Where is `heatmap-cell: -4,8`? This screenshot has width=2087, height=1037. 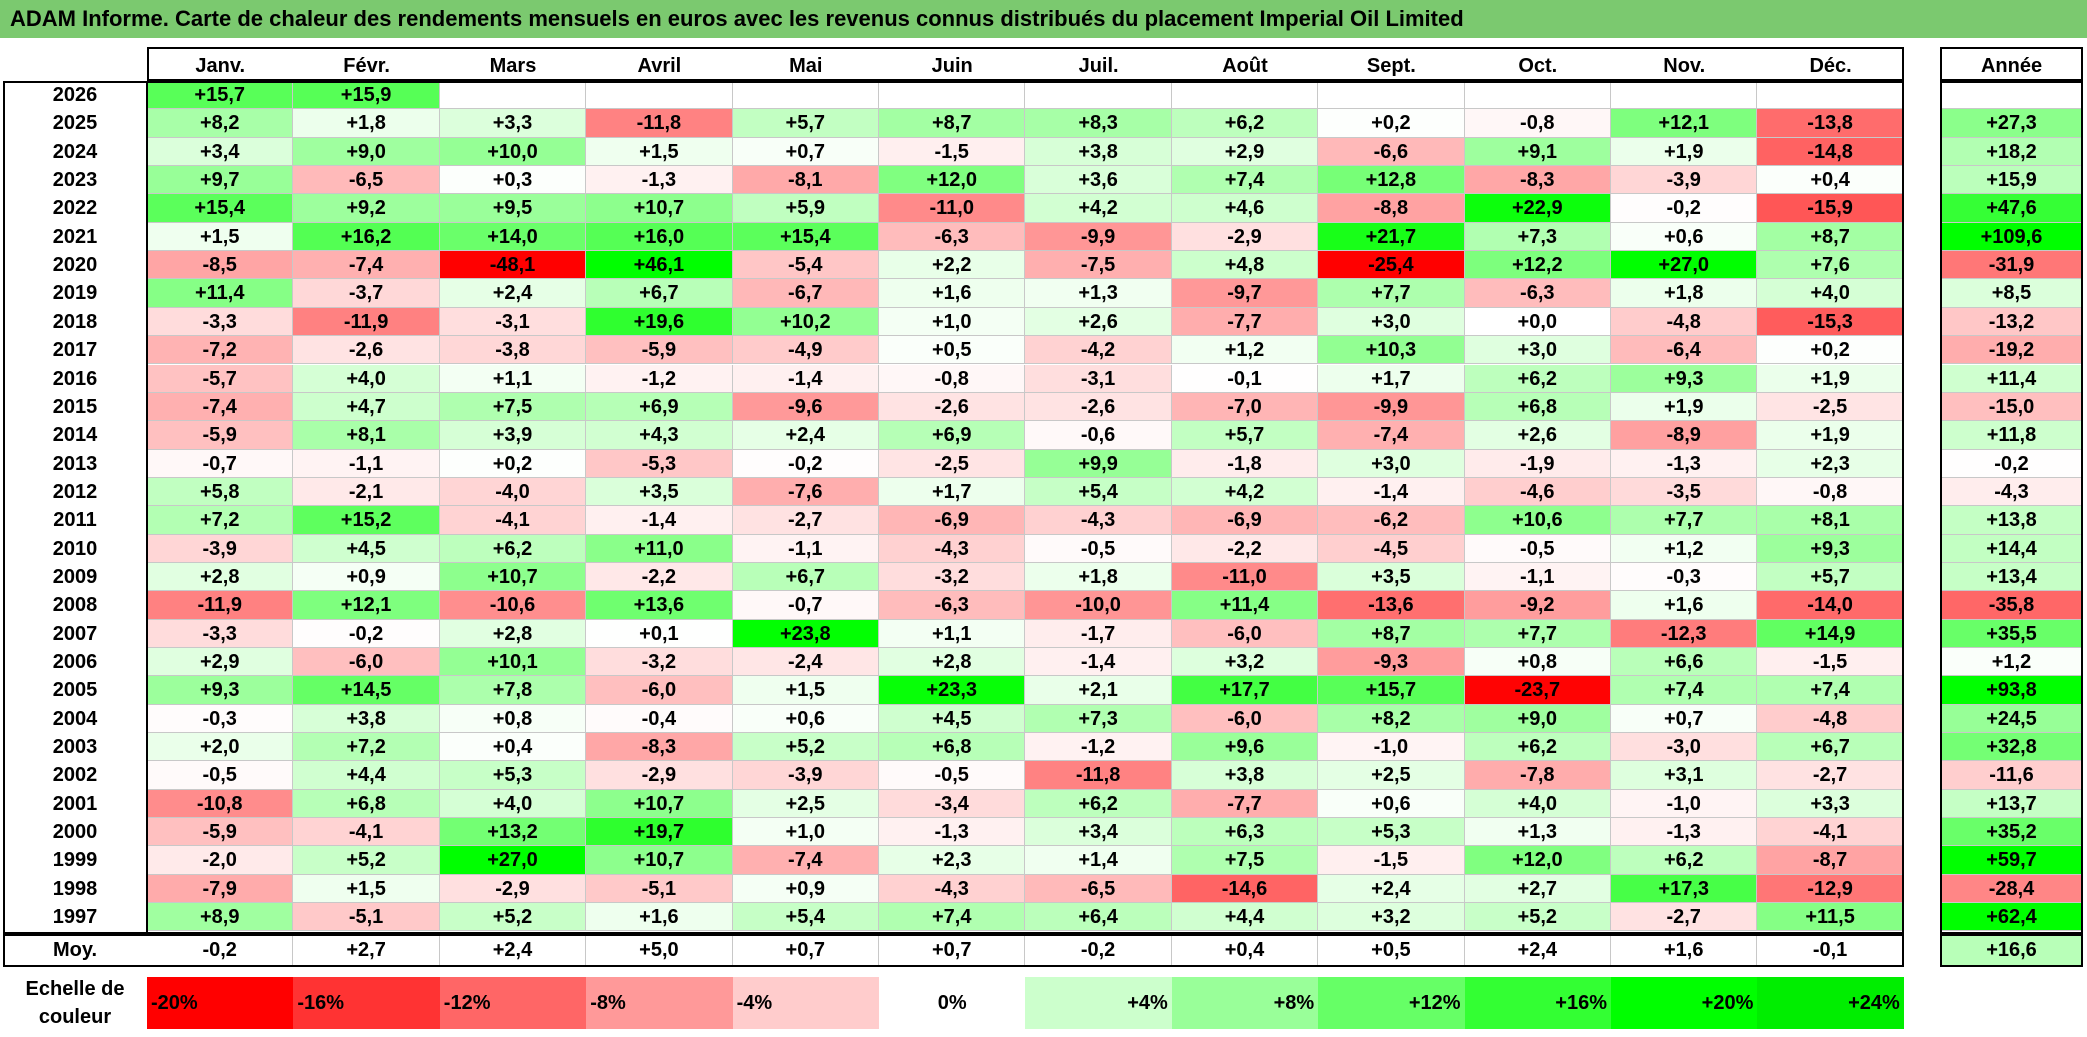 heatmap-cell: -4,8 is located at coordinates (1830, 719).